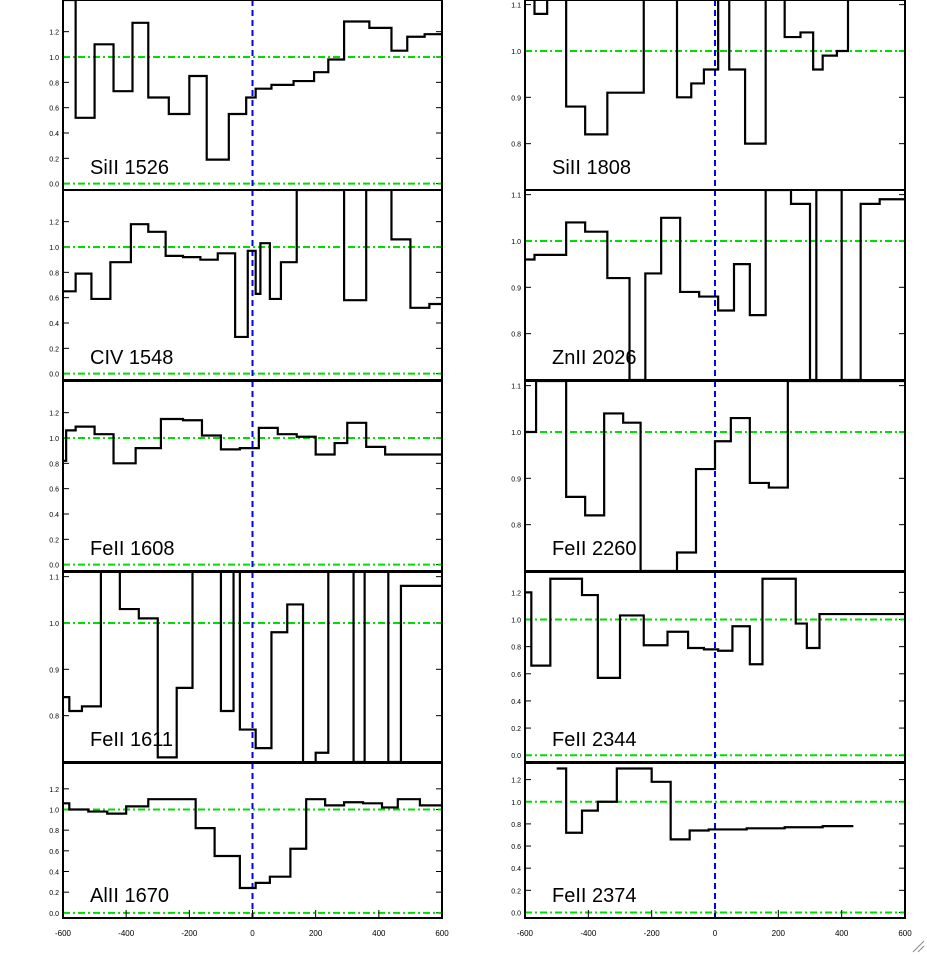 The image size is (927, 955). I want to click on panel-label: FeII 1611, so click(131, 740).